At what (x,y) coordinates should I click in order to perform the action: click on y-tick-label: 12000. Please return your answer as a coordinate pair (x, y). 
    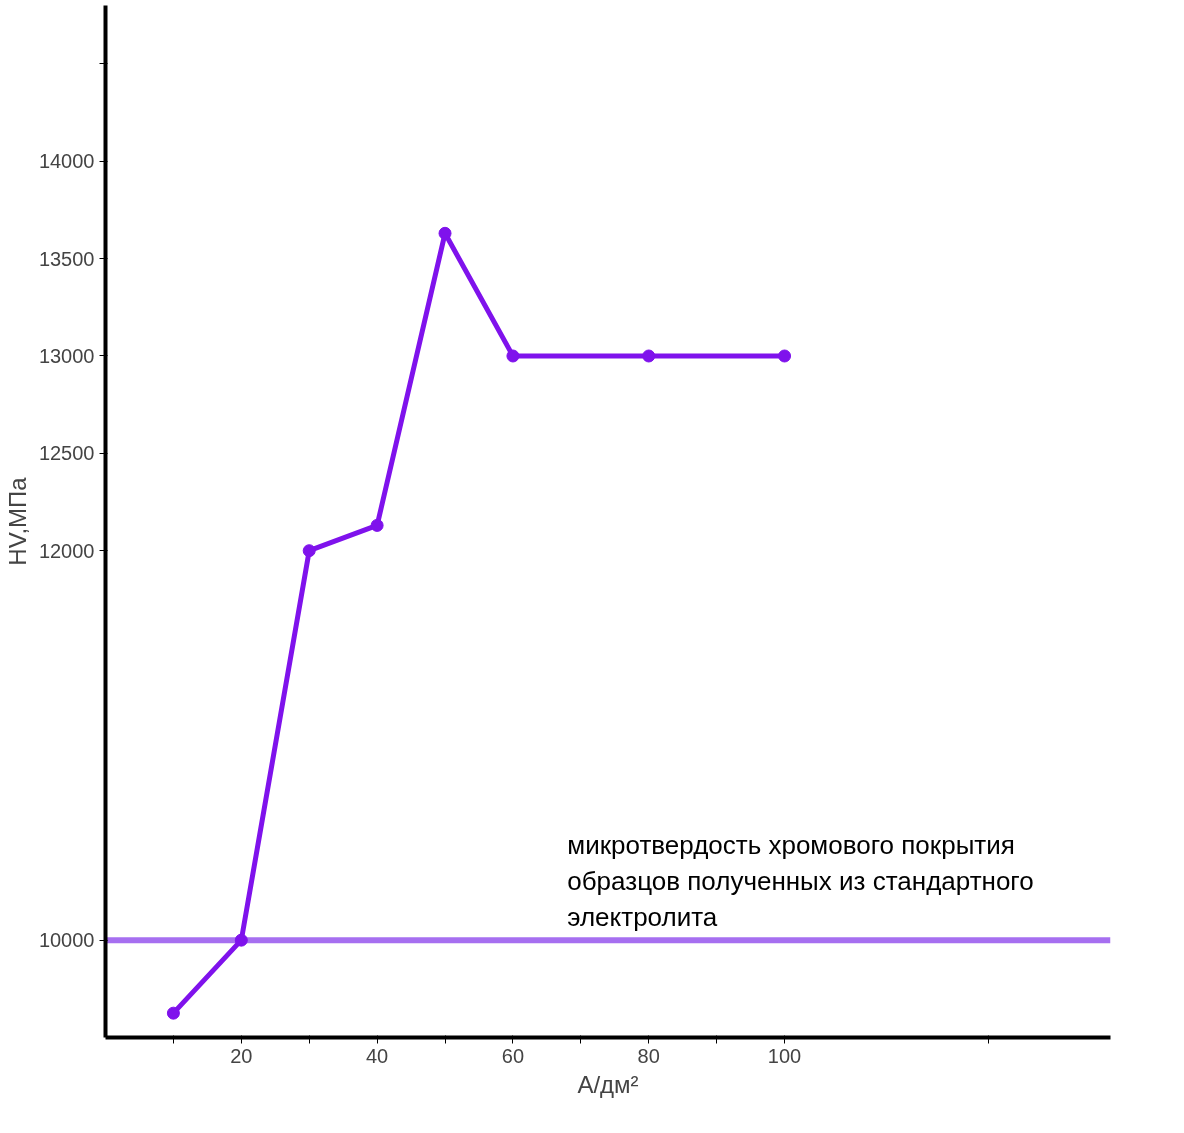
    Looking at the image, I should click on (66, 550).